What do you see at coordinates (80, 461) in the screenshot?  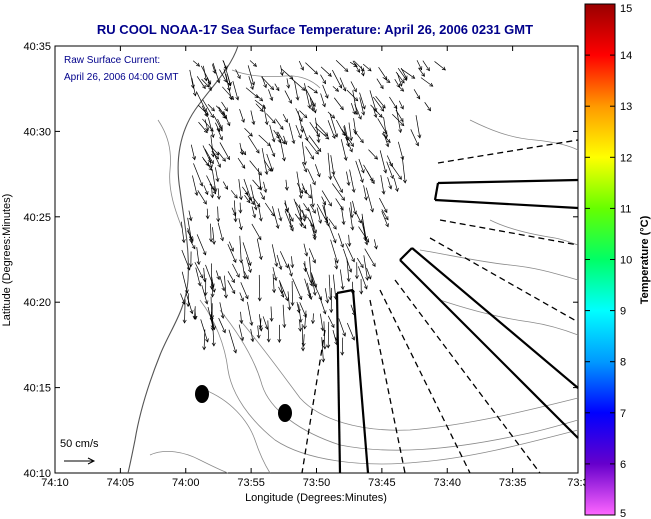 I see `scale-arrow-icon` at bounding box center [80, 461].